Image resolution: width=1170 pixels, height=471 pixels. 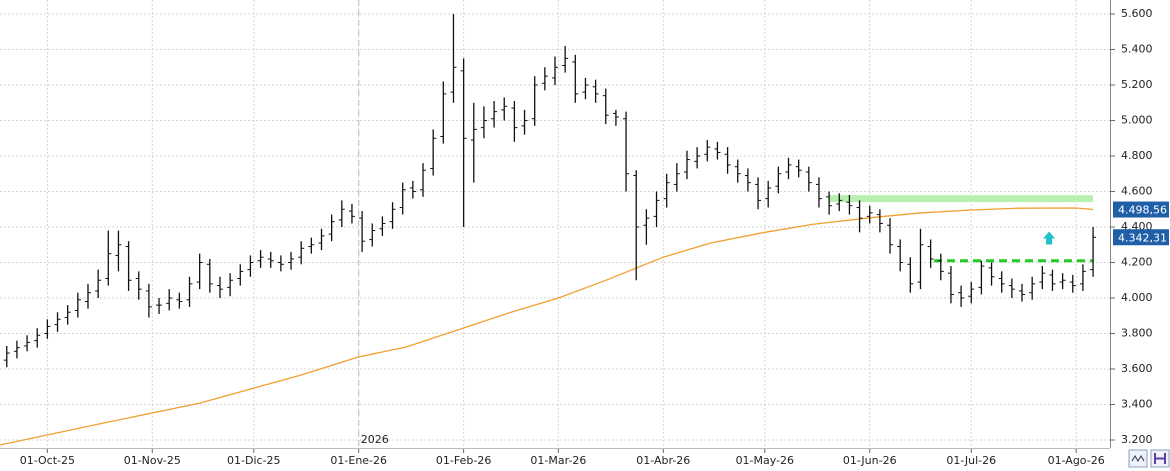 What do you see at coordinates (1137, 297) in the screenshot?
I see `y-tick-label: 4.000` at bounding box center [1137, 297].